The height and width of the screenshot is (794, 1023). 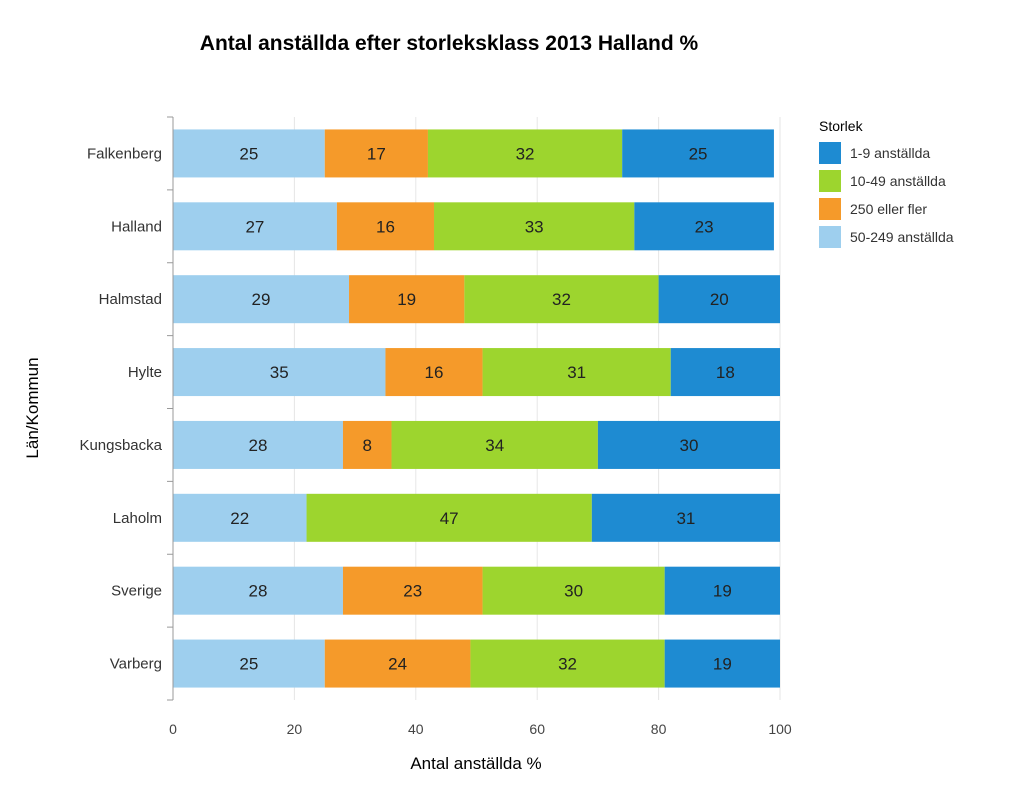 I want to click on legend-label: 250 eller fler, so click(x=888, y=209).